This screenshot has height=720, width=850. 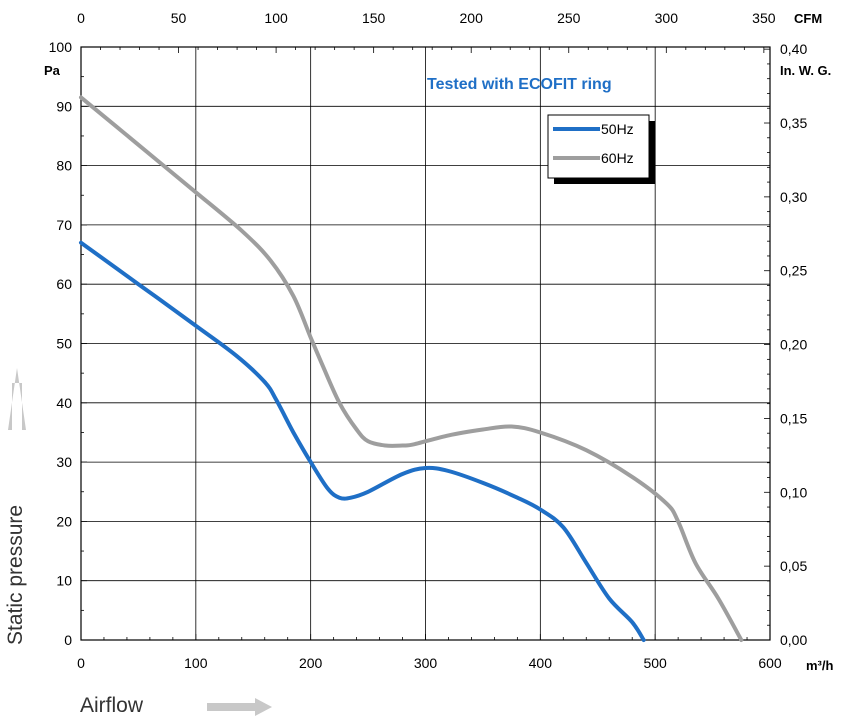 What do you see at coordinates (793, 640) in the screenshot?
I see `y-right-tick-label: 0,00` at bounding box center [793, 640].